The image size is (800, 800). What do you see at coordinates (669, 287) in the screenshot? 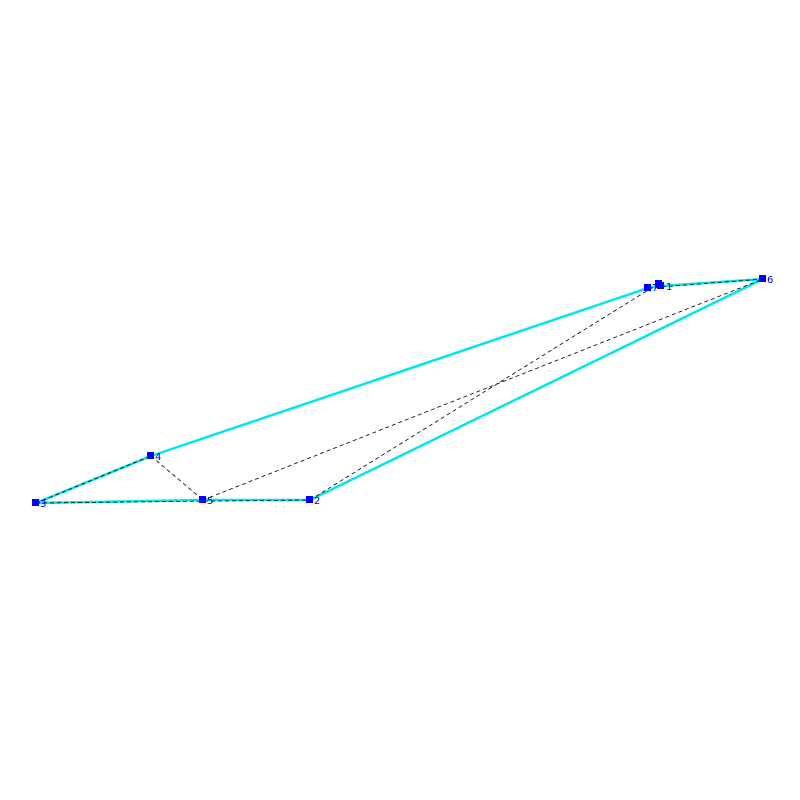
I see `node-label: 1` at bounding box center [669, 287].